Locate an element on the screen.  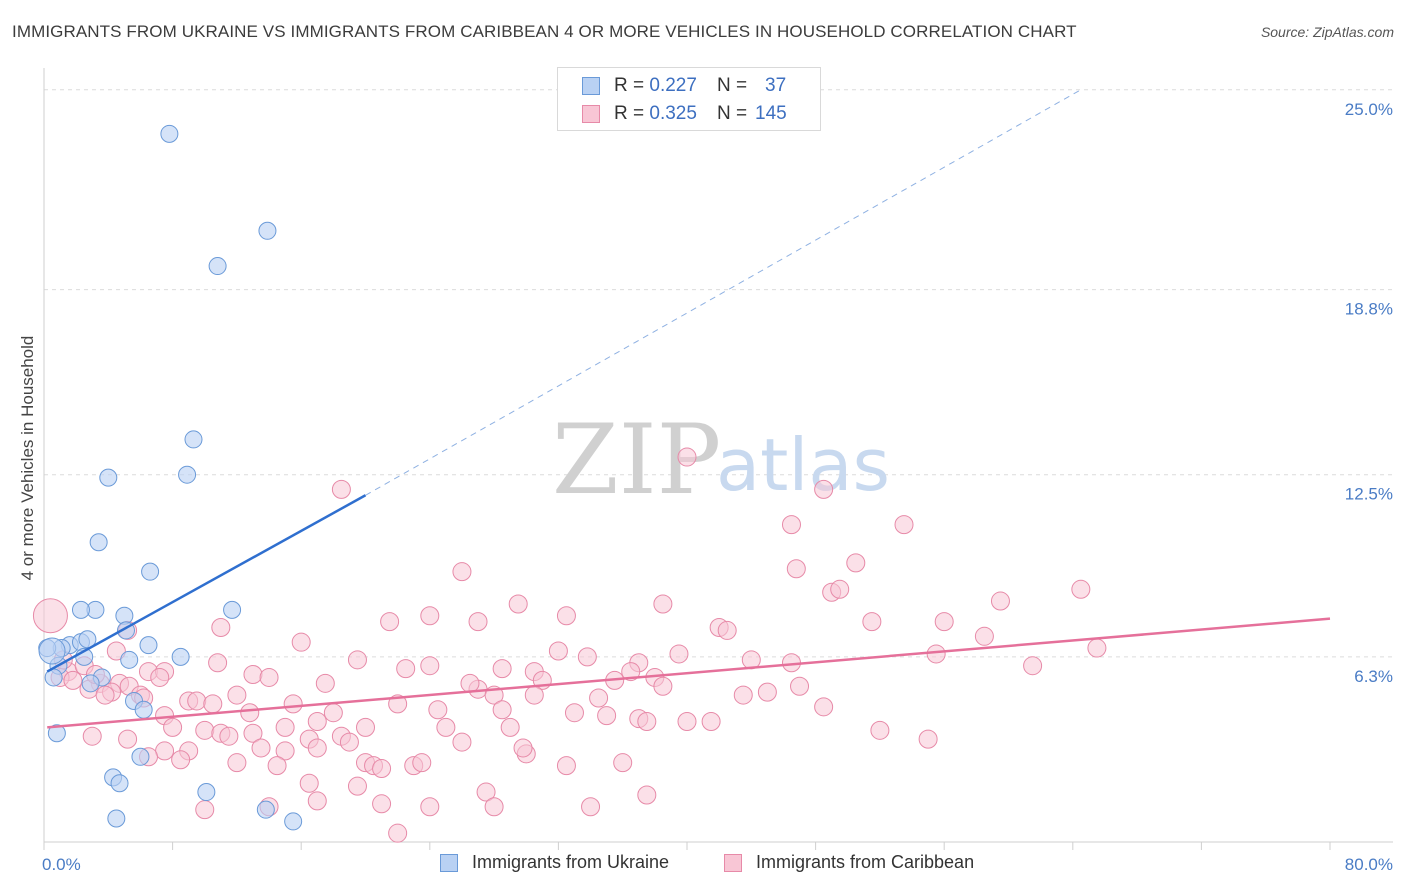
source-label: Source: ZipAtlas.com is located at coordinates (1327, 32).